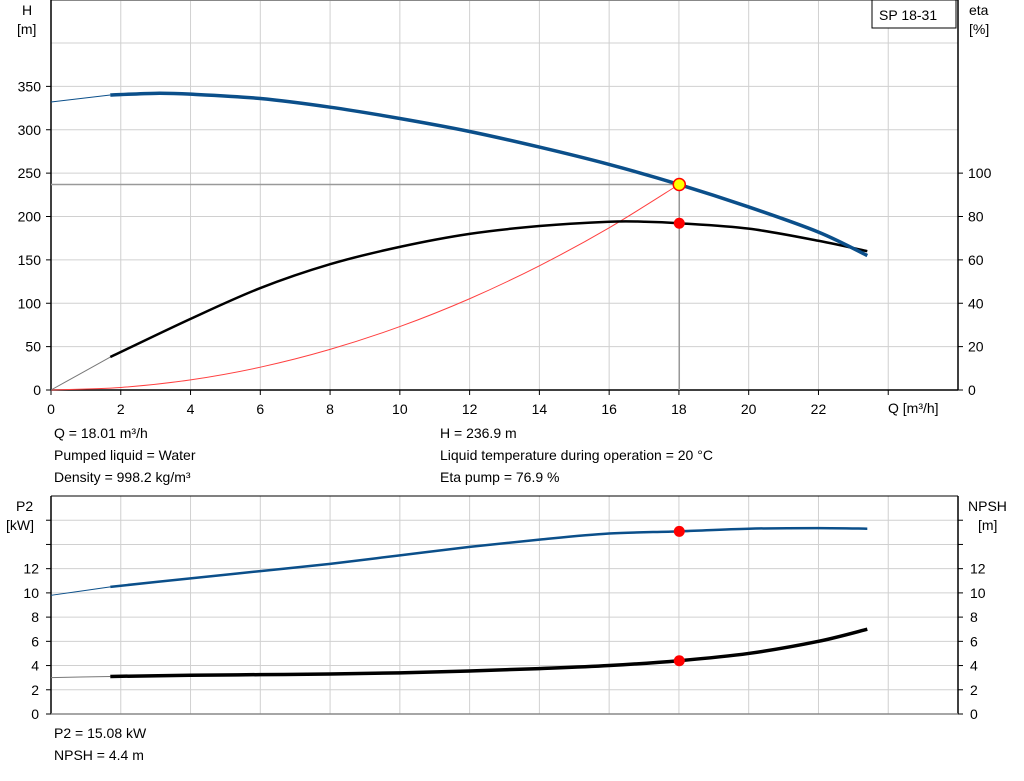  Describe the element at coordinates (33, 347) in the screenshot. I see `h-tick-label: 50` at that location.